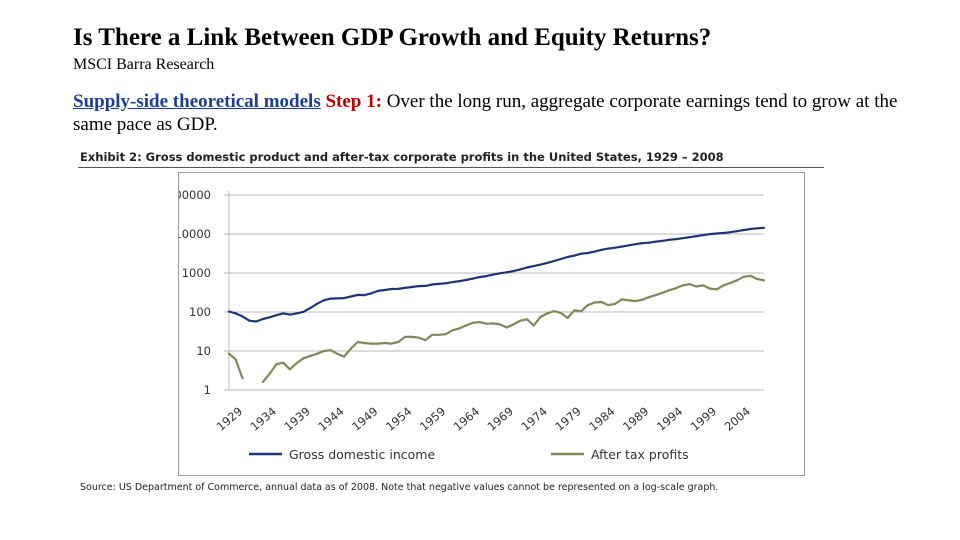  What do you see at coordinates (567, 419) in the screenshot?
I see `x-tick-label: 1979` at bounding box center [567, 419].